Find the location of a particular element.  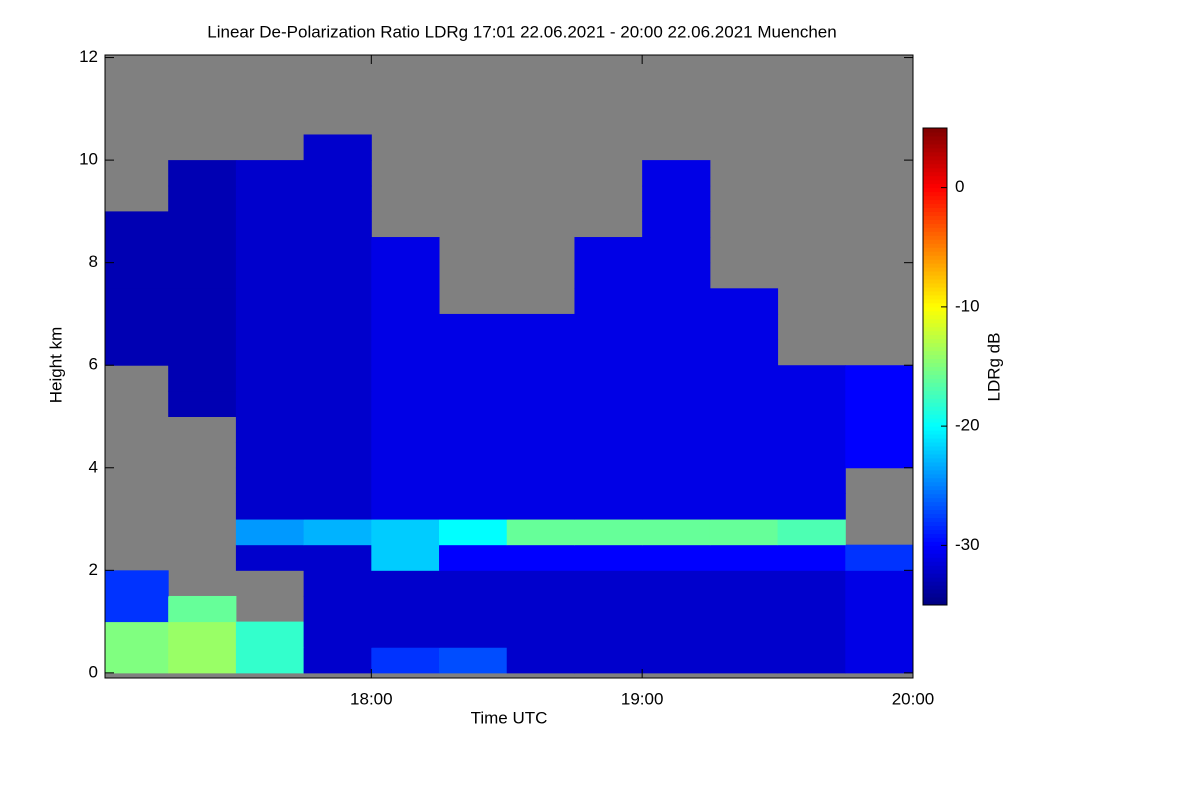

colorbar-tick-label: 0 is located at coordinates (959, 186).